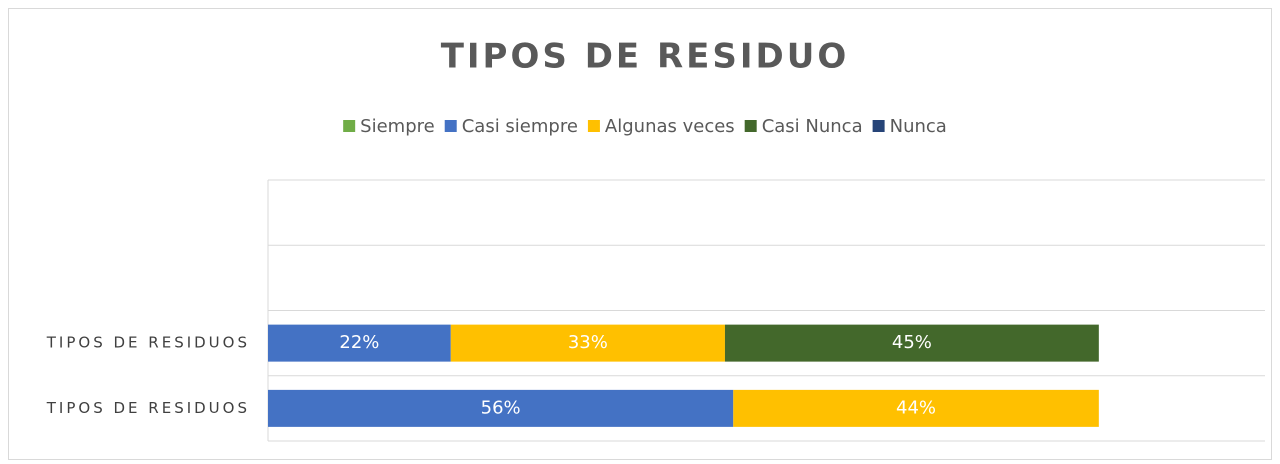 The width and height of the screenshot is (1280, 464). Describe the element at coordinates (397, 126) in the screenshot. I see `legend-label: Siempre` at that location.